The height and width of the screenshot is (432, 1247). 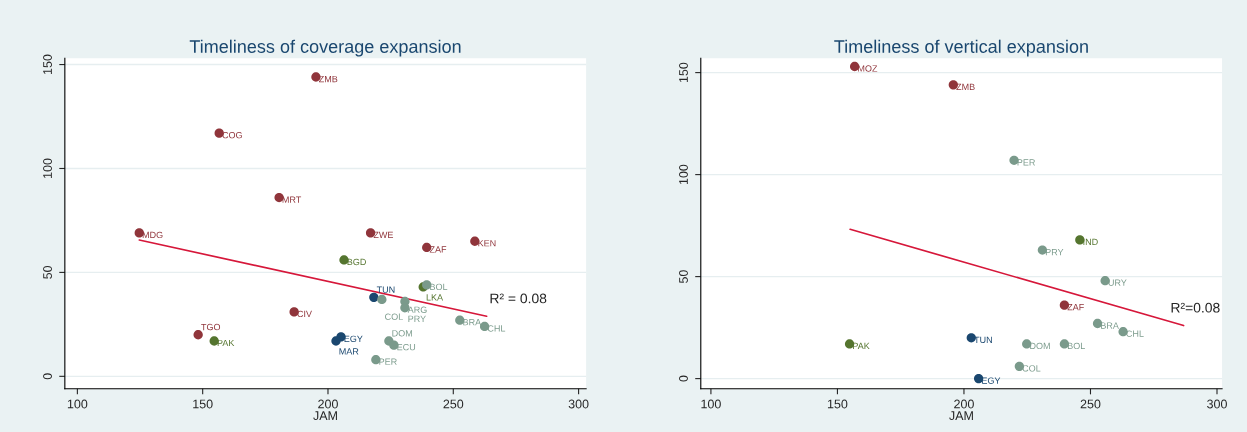 What do you see at coordinates (349, 351) in the screenshot?
I see `annotation: MAR` at bounding box center [349, 351].